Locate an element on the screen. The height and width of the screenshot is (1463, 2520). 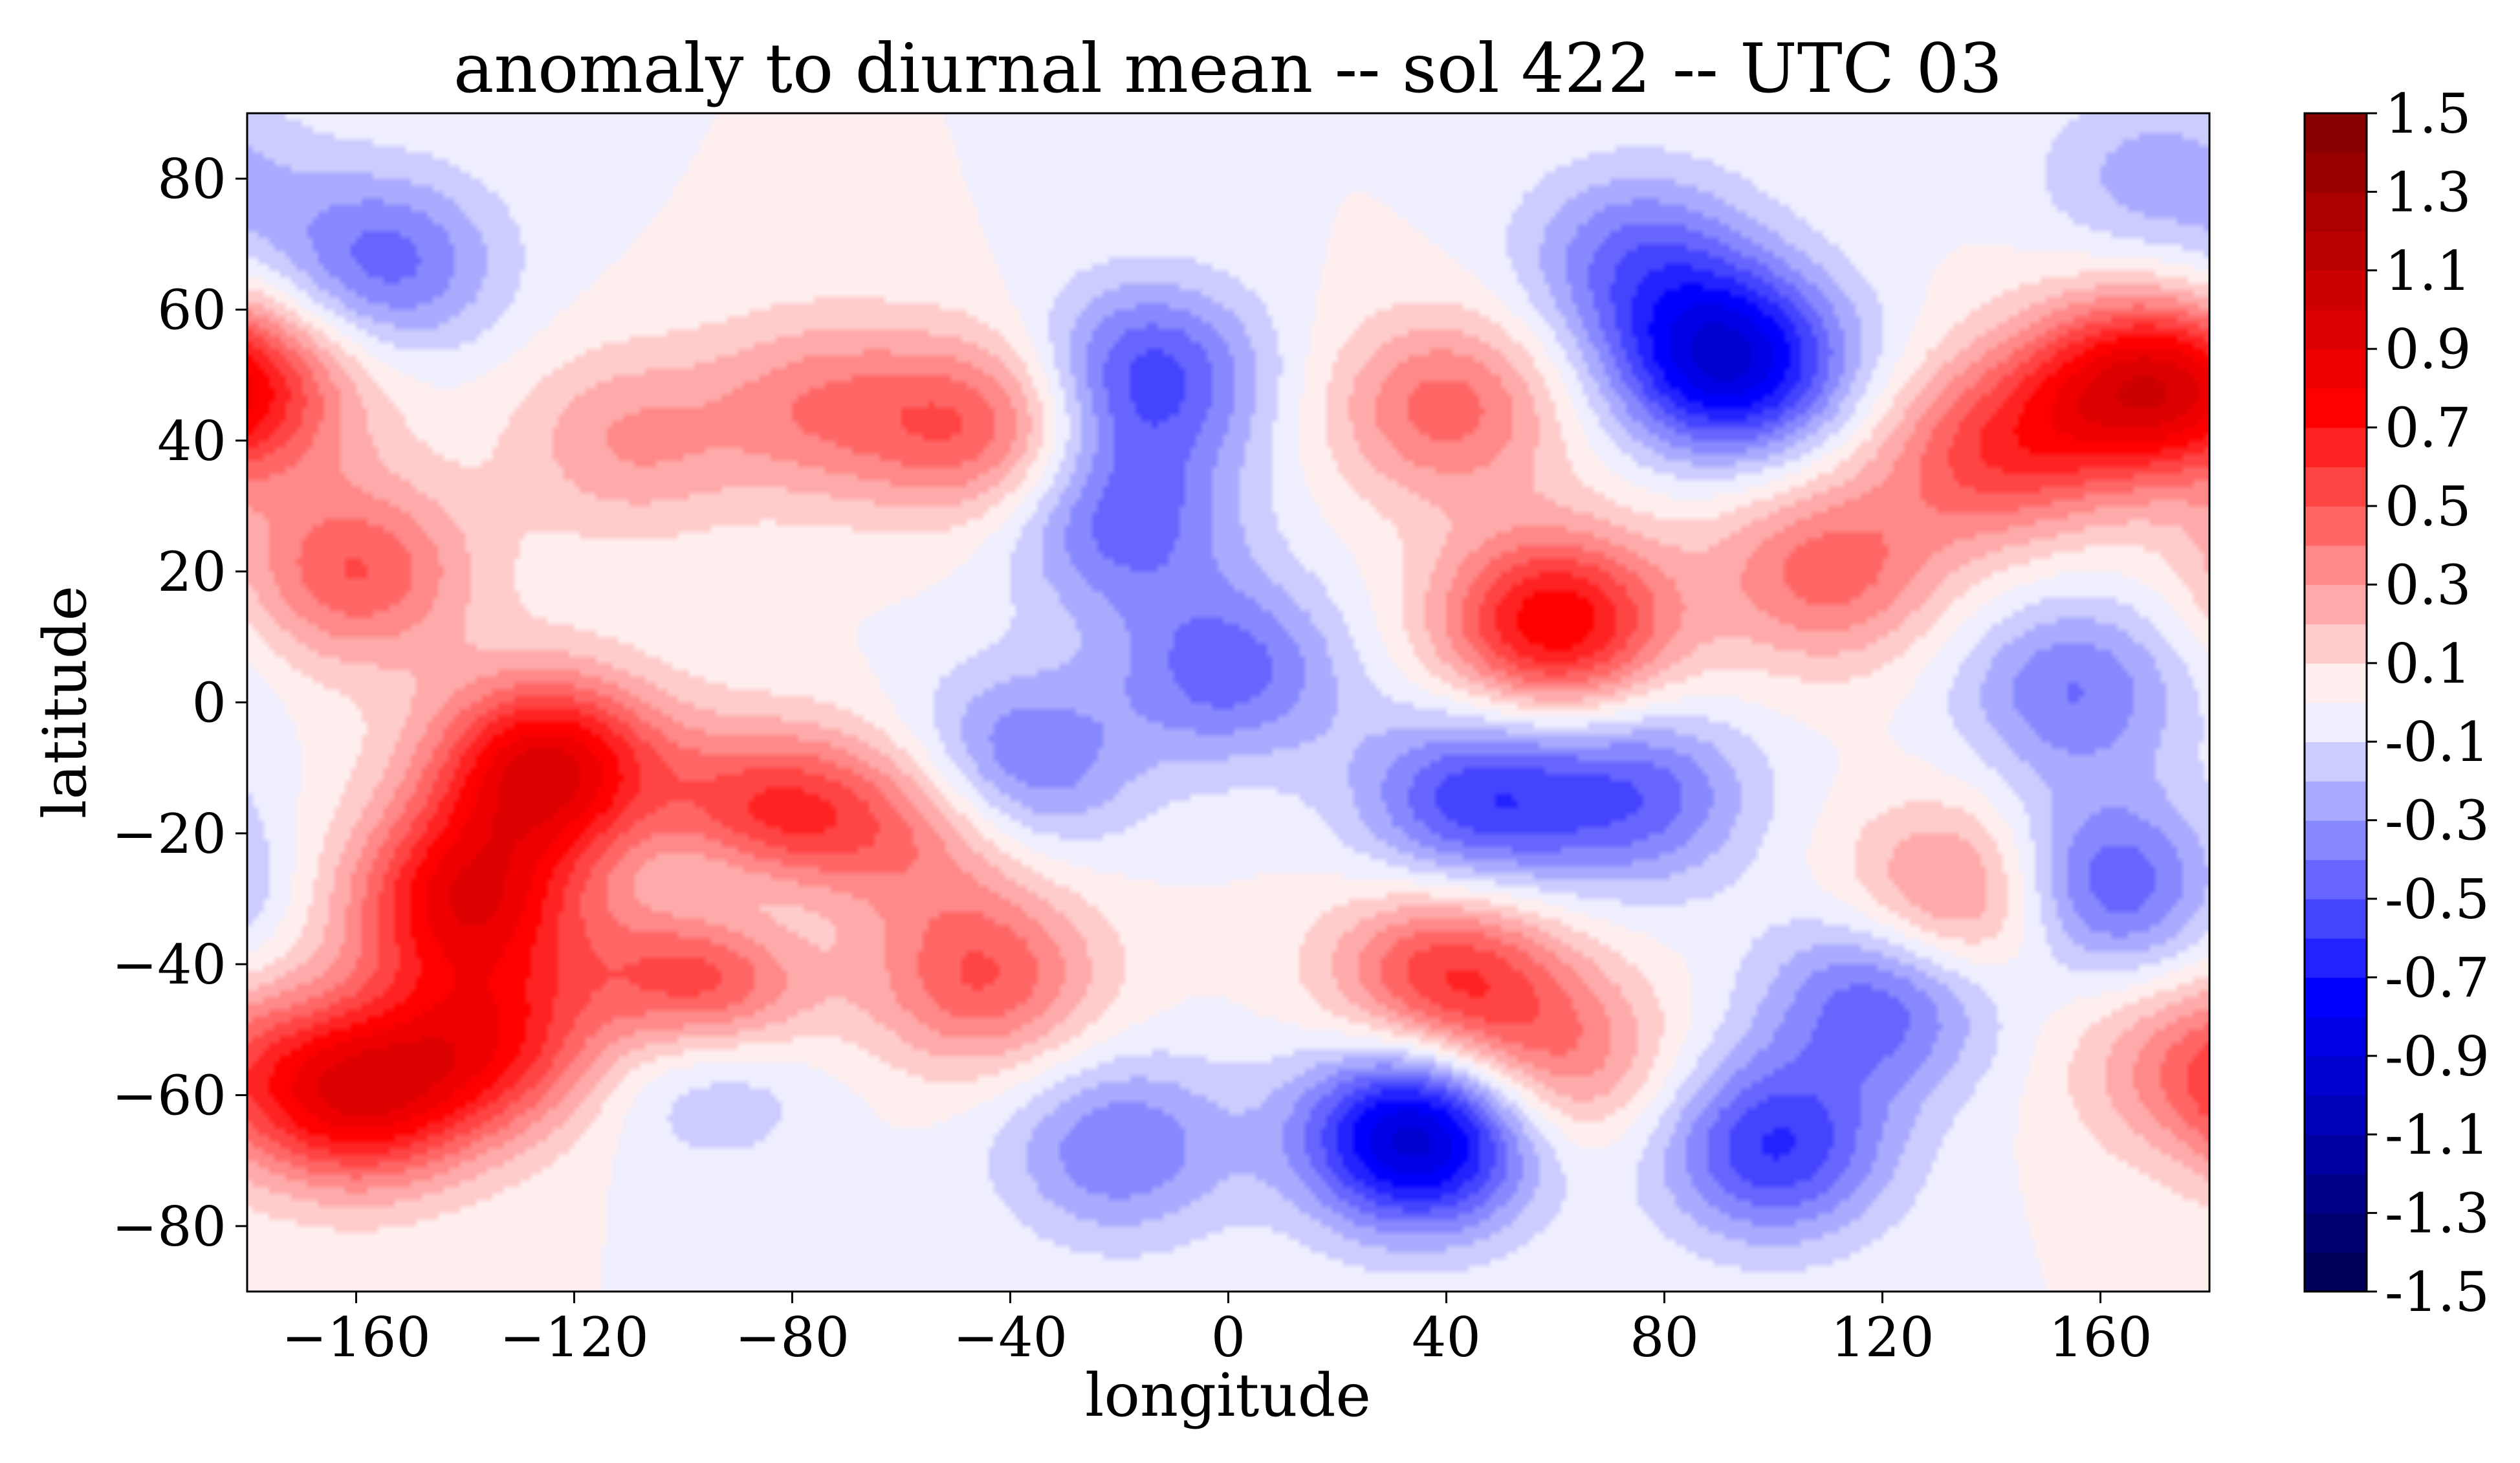
colorbar-tick-label: -0.5 is located at coordinates (2437, 899).